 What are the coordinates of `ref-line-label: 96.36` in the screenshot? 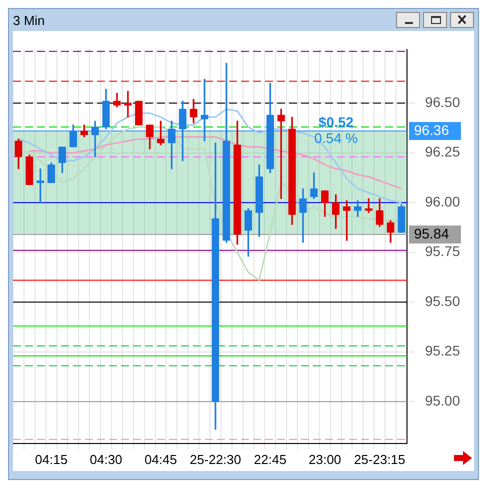 It's located at (432, 130).